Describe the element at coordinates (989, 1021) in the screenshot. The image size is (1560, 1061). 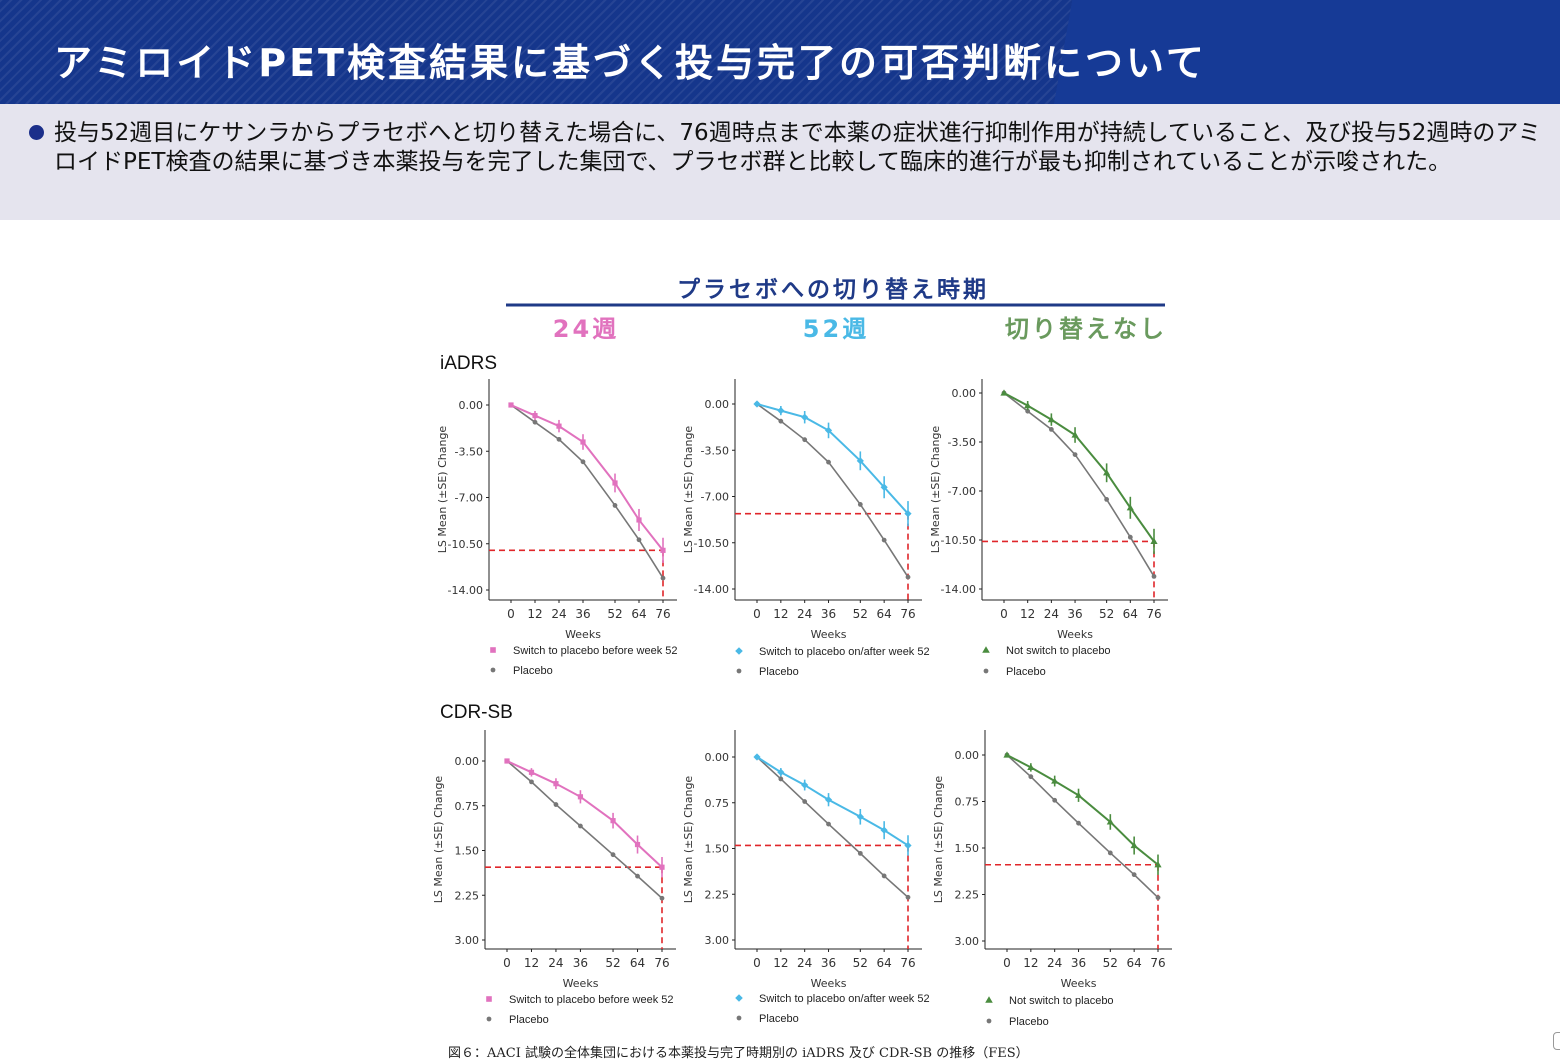
I see `panel6-legend-marker` at that location.